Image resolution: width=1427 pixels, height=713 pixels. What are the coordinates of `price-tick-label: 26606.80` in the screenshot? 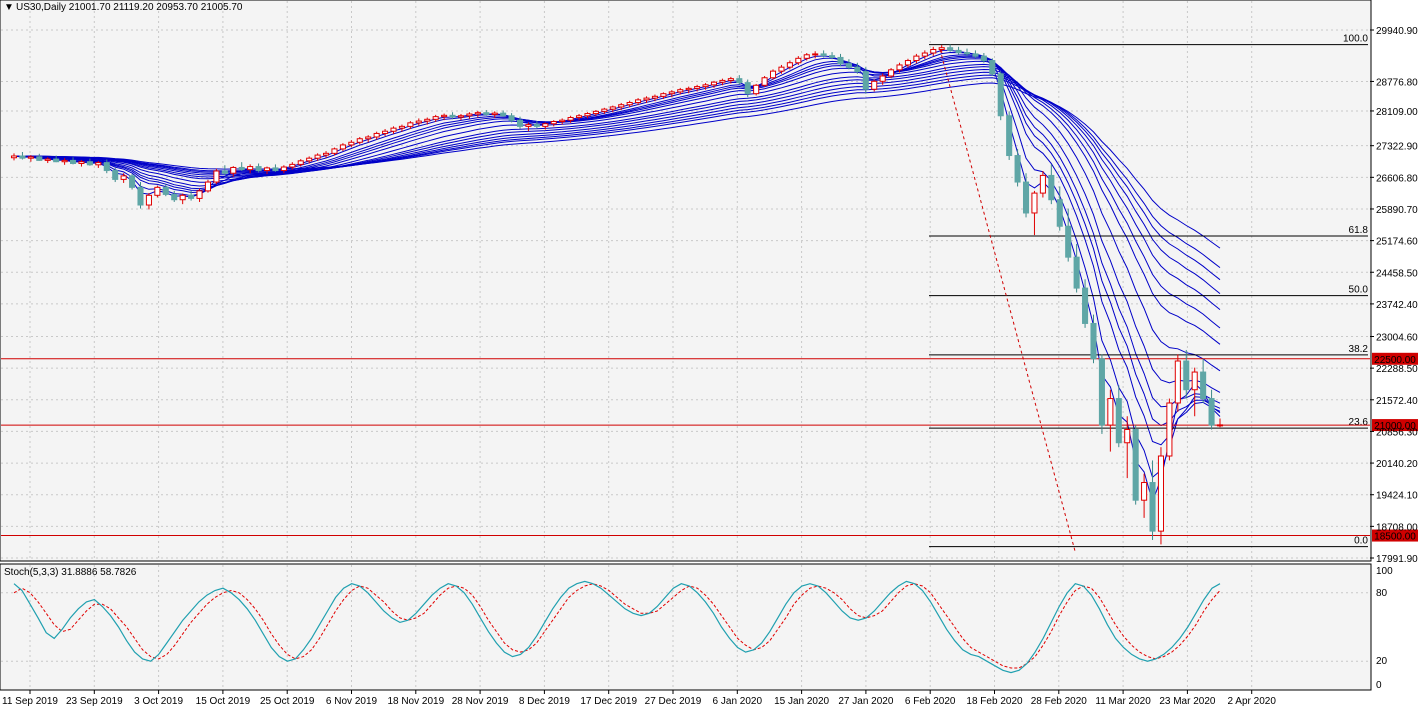 It's located at (1397, 178).